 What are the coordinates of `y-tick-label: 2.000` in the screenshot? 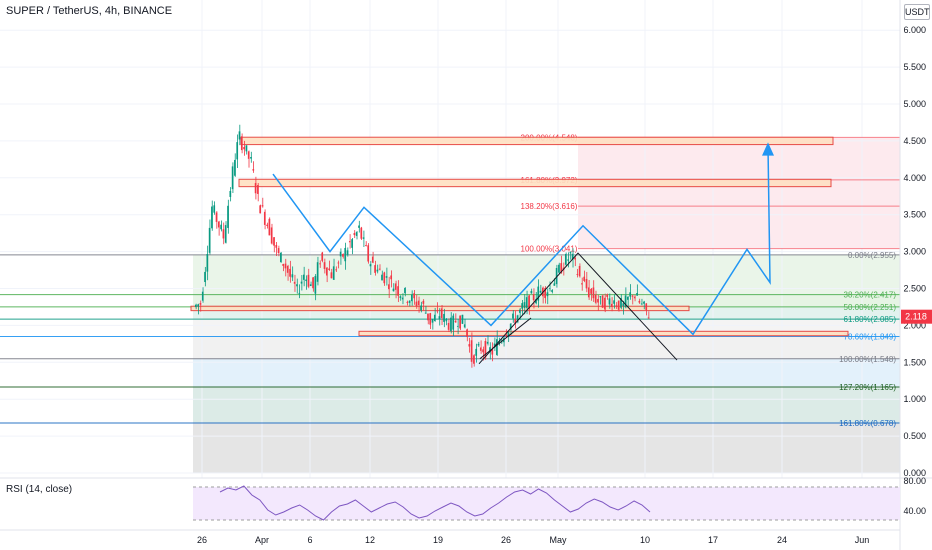 It's located at (914, 325).